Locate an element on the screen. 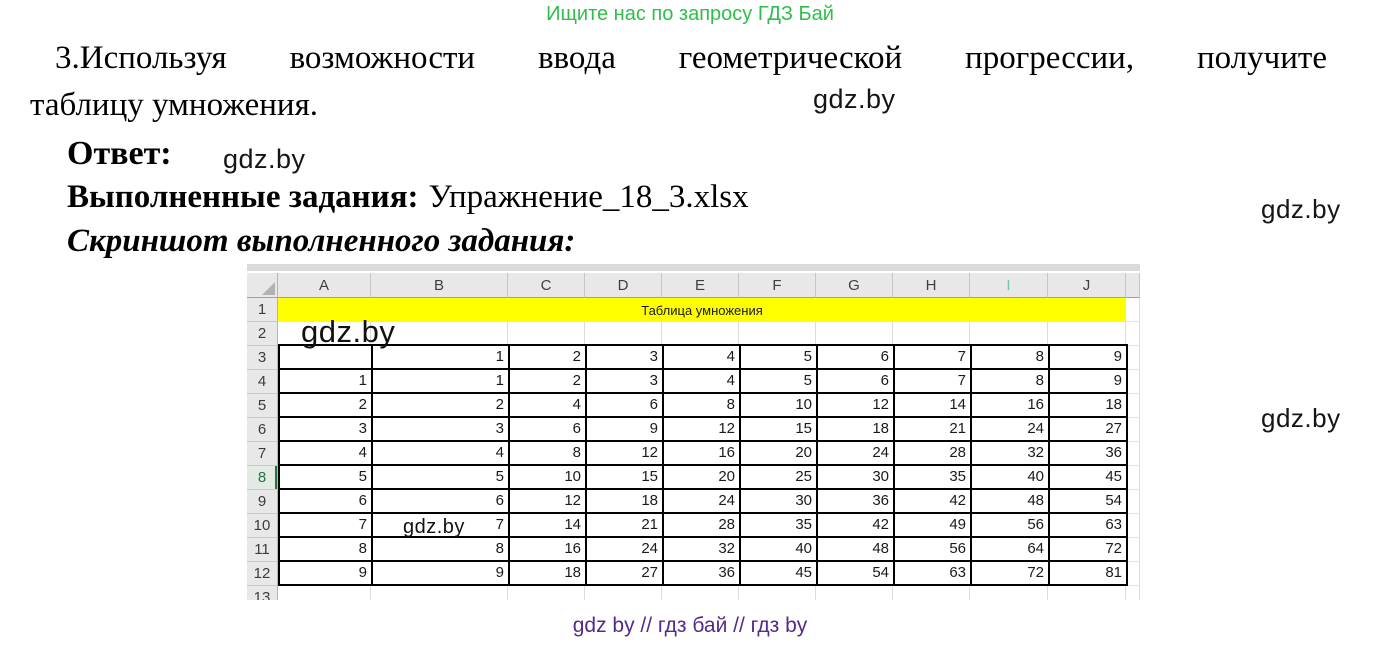  cell-F7: 20 is located at coordinates (778, 453).